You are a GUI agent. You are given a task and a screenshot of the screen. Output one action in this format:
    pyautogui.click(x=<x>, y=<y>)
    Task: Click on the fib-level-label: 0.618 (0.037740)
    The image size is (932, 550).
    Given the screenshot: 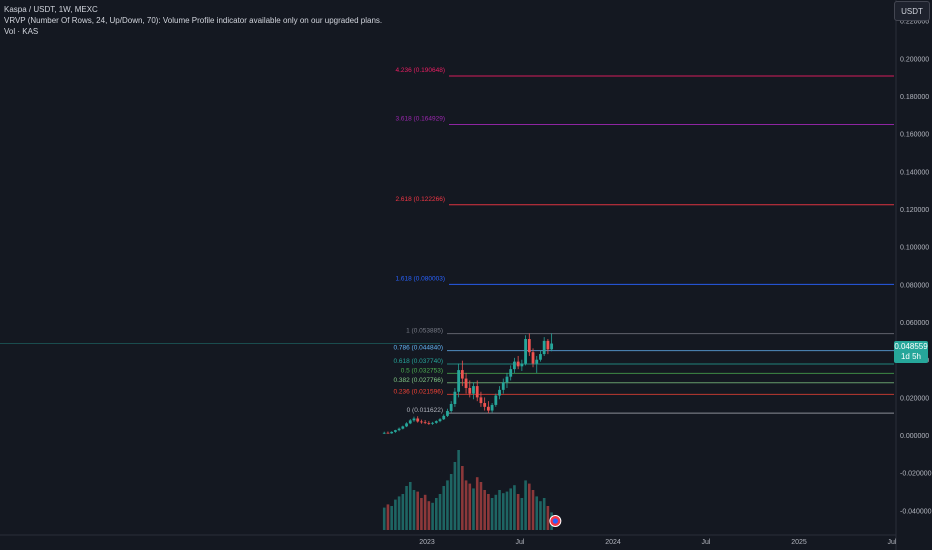 What is the action you would take?
    pyautogui.click(x=418, y=361)
    